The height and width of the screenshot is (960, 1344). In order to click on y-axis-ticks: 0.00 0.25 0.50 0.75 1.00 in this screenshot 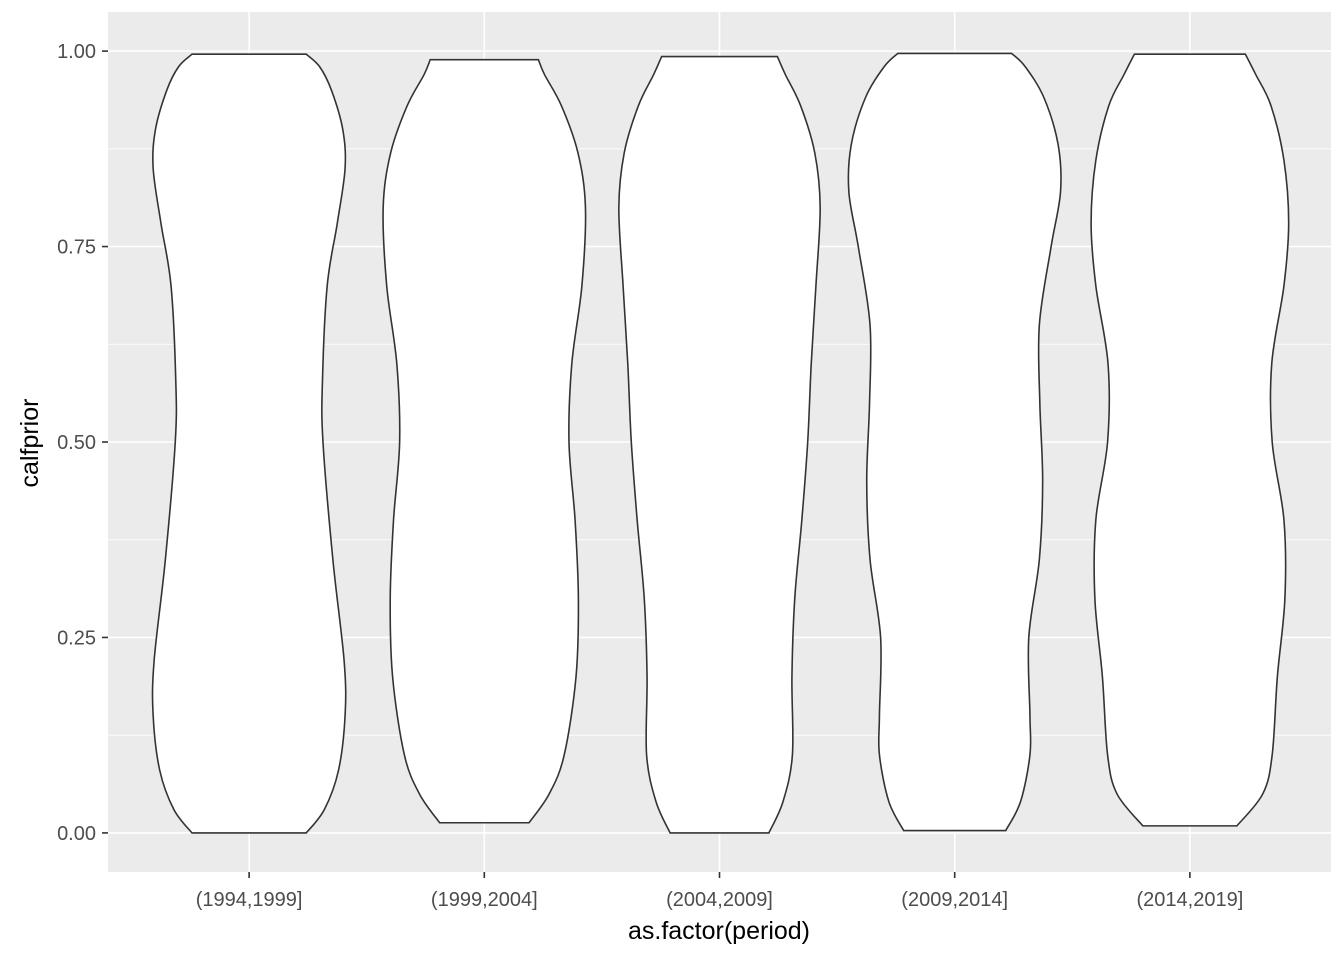, I will do `click(82, 443)`.